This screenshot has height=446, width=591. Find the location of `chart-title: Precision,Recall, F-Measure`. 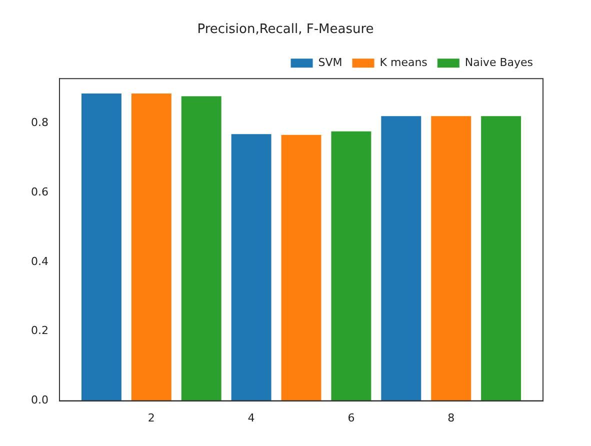

chart-title: Precision,Recall, F-Measure is located at coordinates (285, 30).